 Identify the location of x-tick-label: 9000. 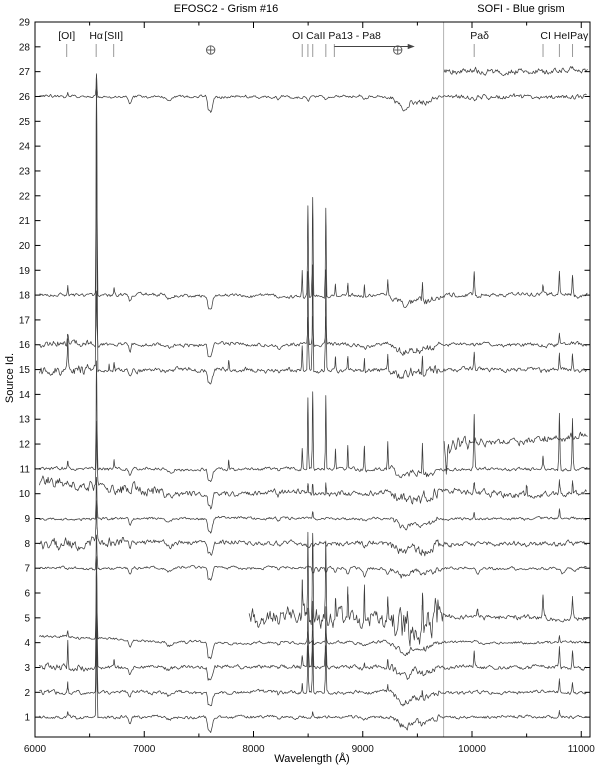
(363, 749).